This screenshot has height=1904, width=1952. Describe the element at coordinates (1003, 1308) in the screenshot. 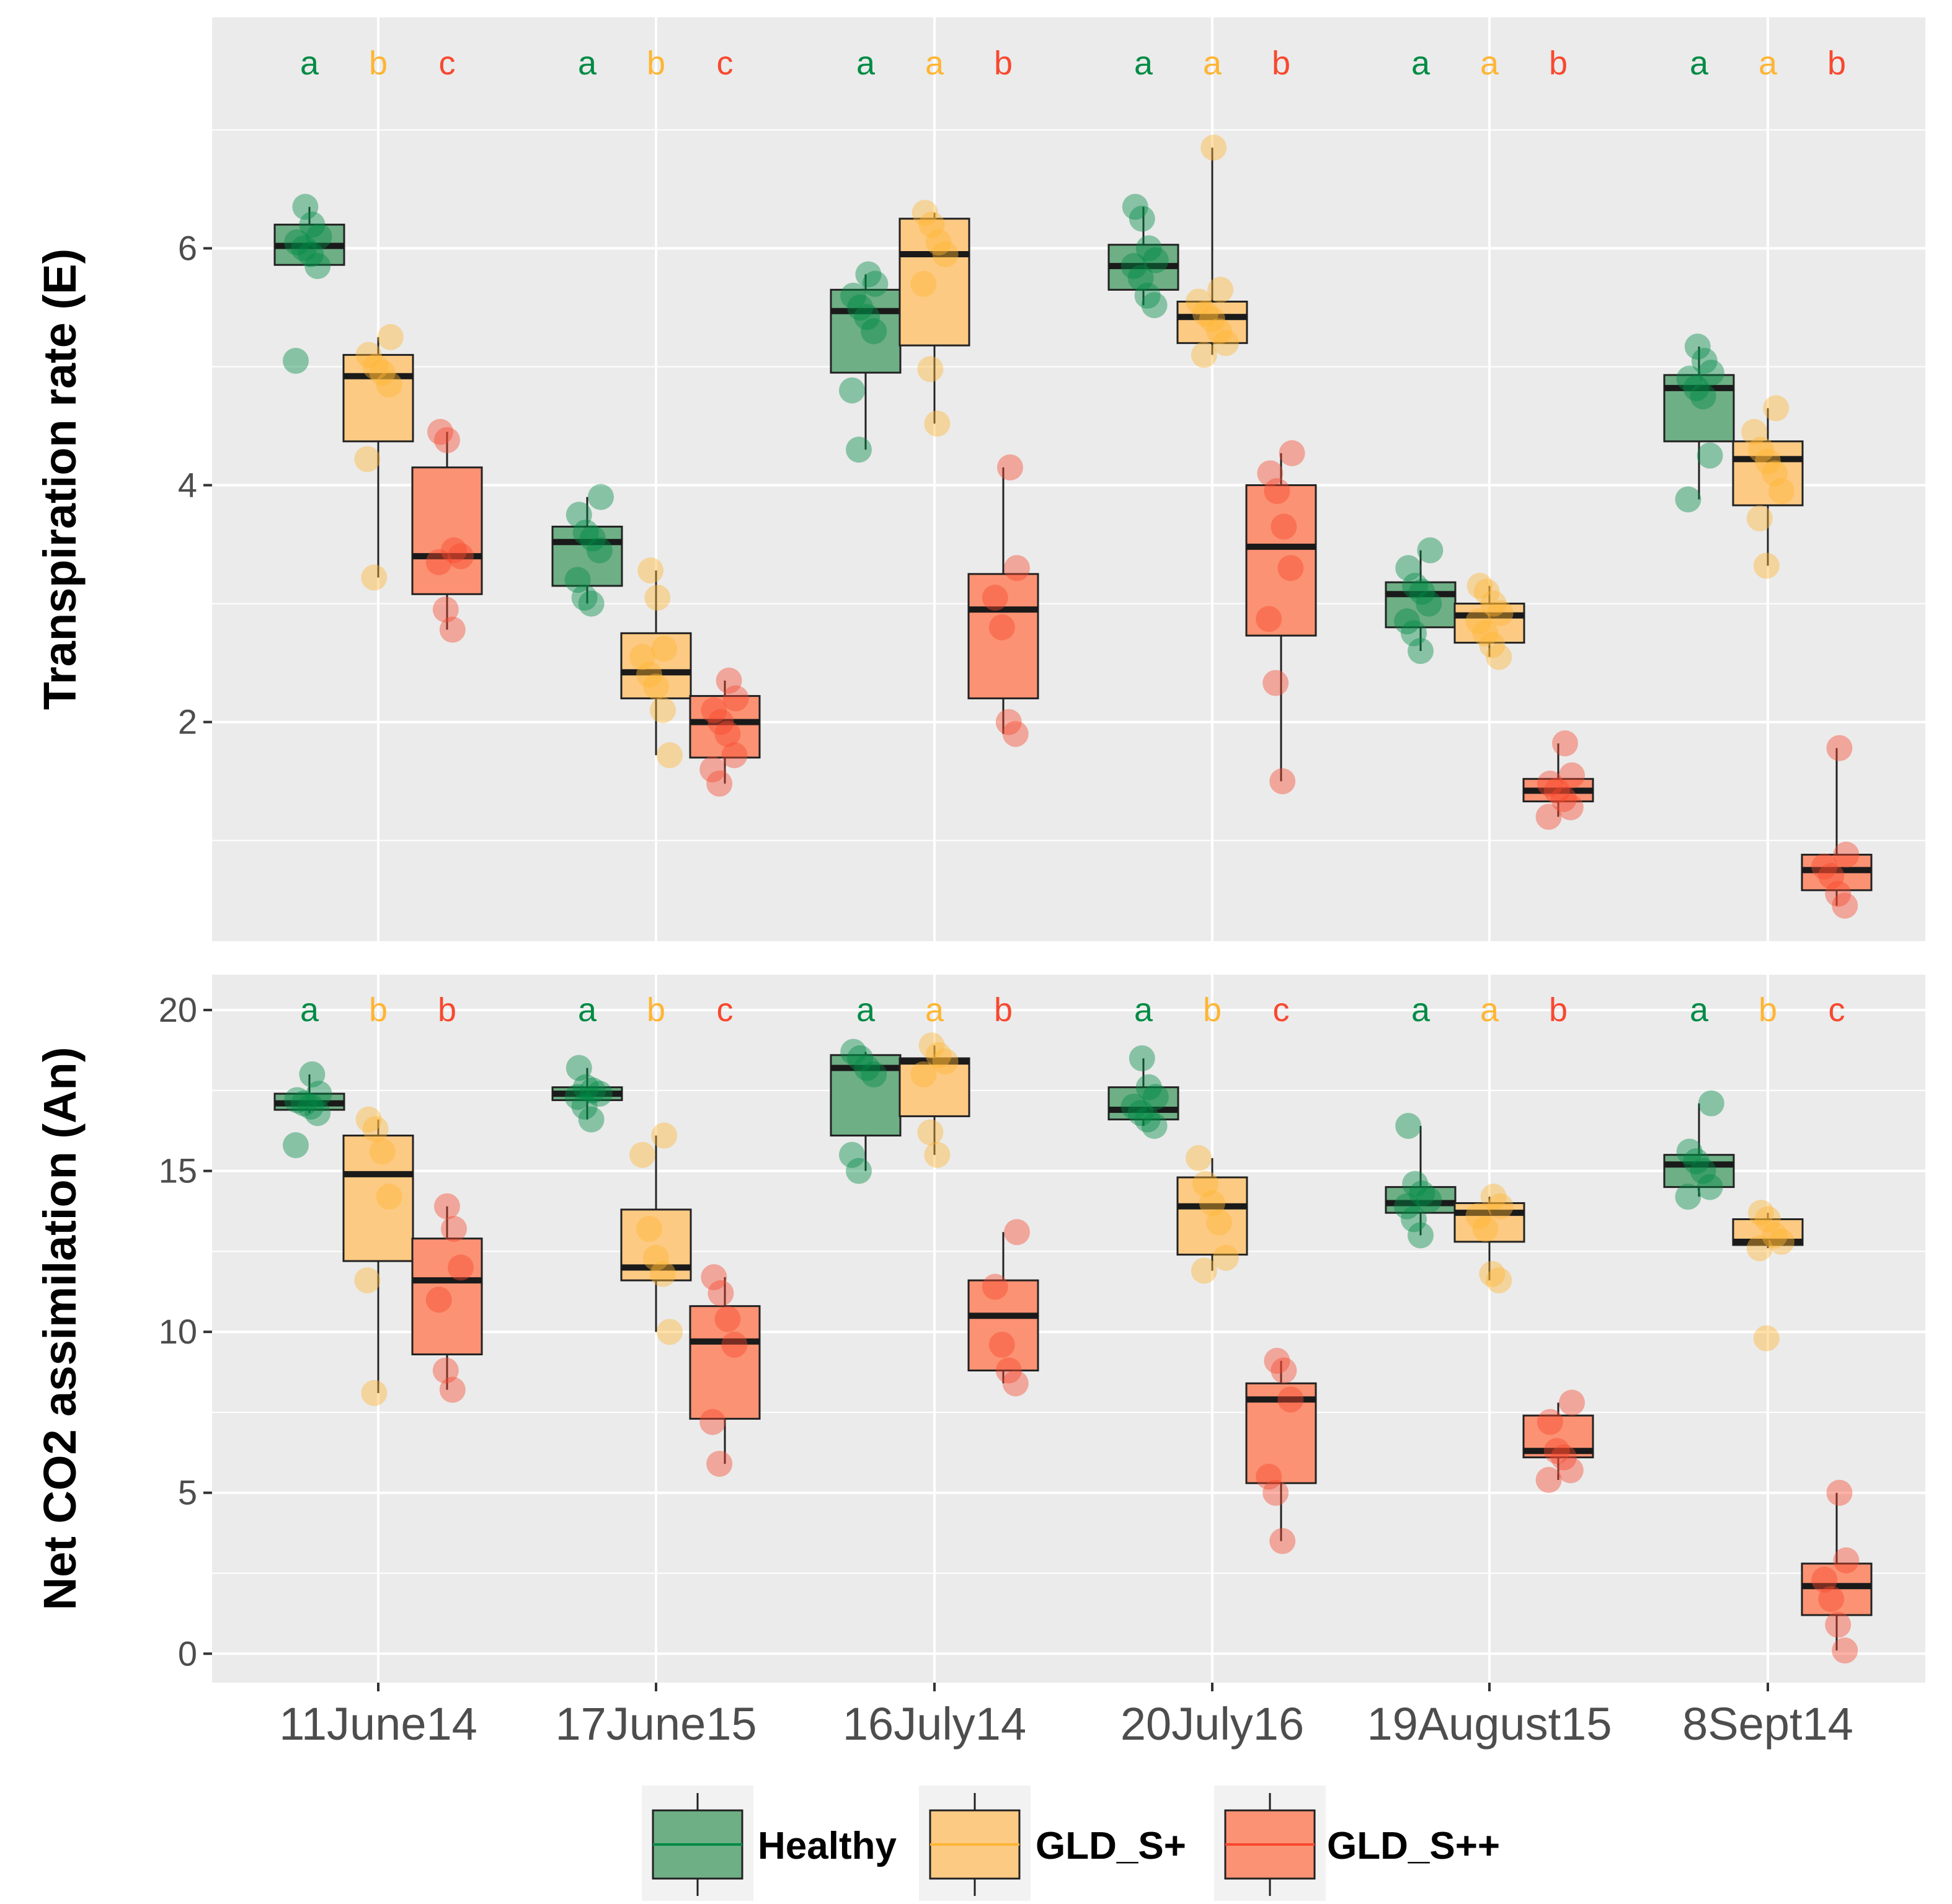

I see `box-GLD_S++-16July14` at that location.